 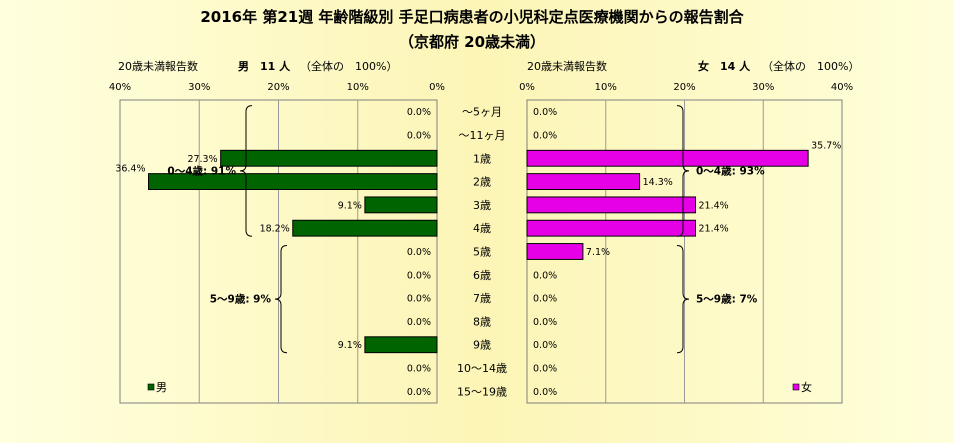 I want to click on male-legend-swatch, so click(x=151, y=387).